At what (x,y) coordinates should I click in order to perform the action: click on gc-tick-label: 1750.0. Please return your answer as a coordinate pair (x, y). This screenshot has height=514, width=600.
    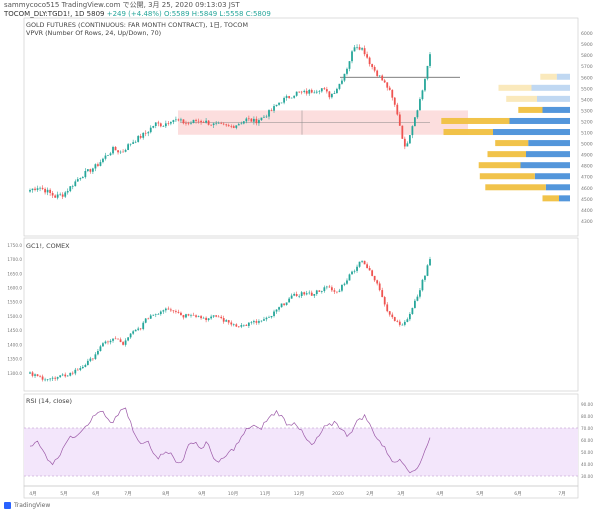
    Looking at the image, I should click on (14, 245).